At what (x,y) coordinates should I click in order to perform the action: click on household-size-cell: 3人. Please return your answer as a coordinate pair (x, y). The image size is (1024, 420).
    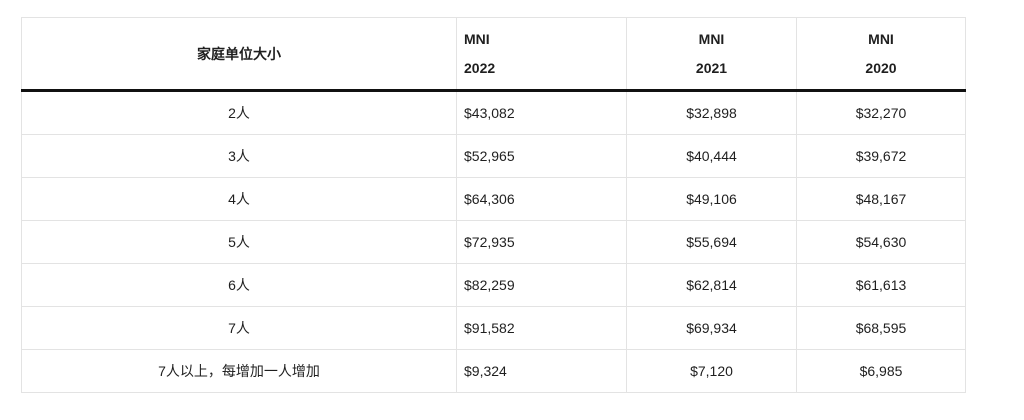
    Looking at the image, I should click on (239, 156).